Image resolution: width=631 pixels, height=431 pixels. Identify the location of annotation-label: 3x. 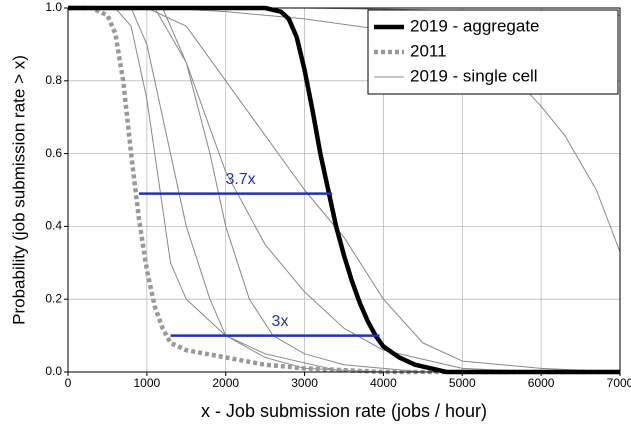
(280, 321).